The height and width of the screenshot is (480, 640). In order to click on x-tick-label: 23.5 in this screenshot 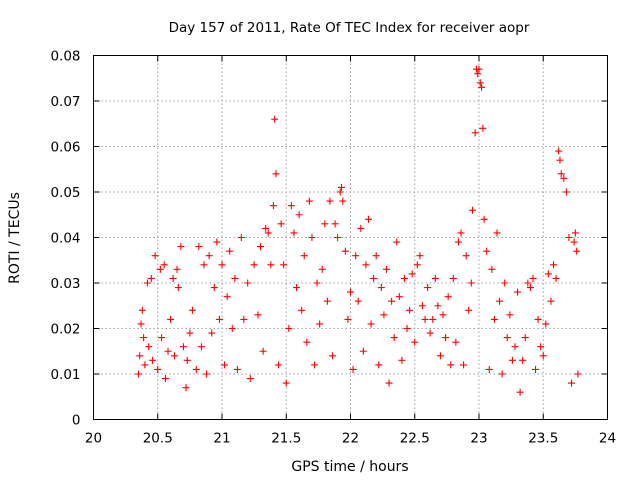, I will do `click(543, 439)`.